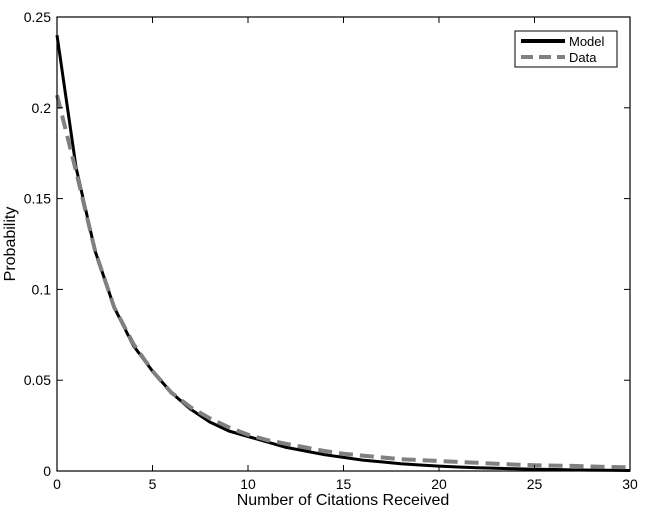 This screenshot has width=655, height=512. I want to click on x-tick-label: 0, so click(57, 484).